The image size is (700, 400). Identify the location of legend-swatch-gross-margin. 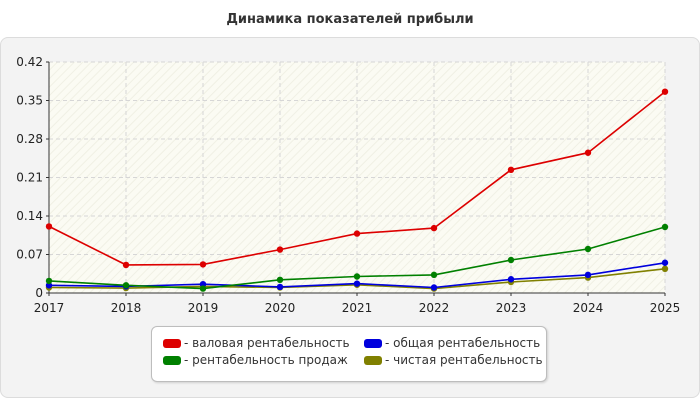
(172, 343).